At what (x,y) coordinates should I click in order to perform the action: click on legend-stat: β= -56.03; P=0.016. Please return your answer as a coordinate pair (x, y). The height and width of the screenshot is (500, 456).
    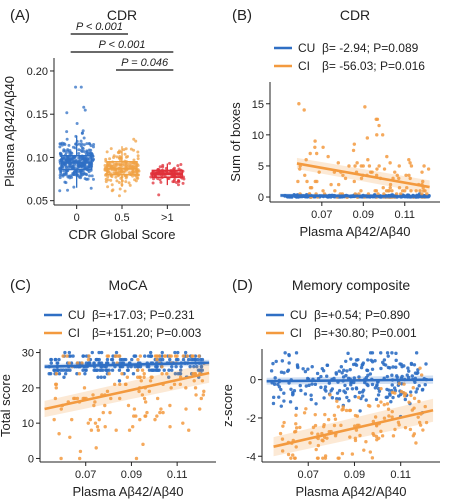
    Looking at the image, I should click on (373, 66).